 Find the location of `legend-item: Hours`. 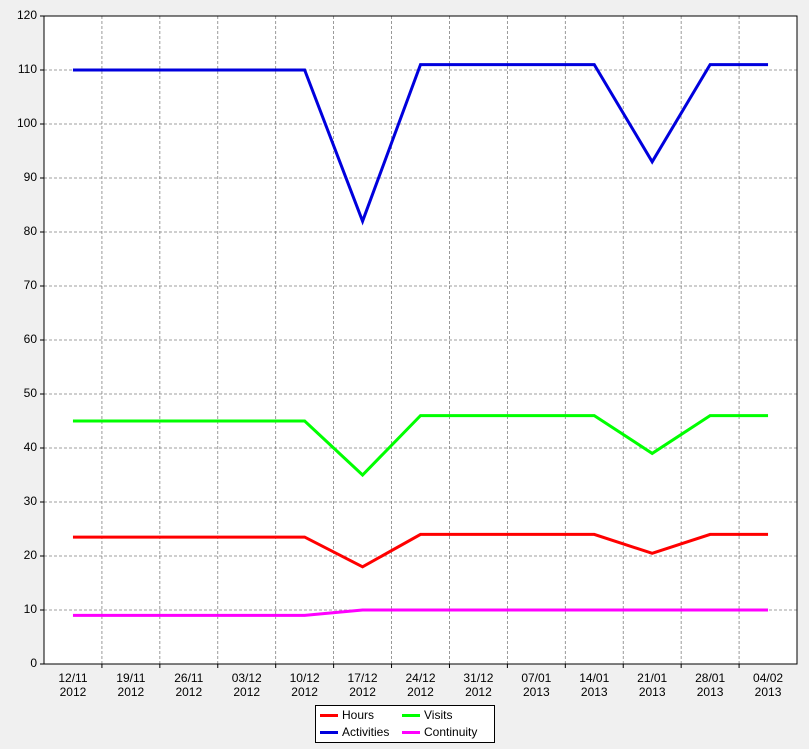

legend-item: Hours is located at coordinates (347, 715).